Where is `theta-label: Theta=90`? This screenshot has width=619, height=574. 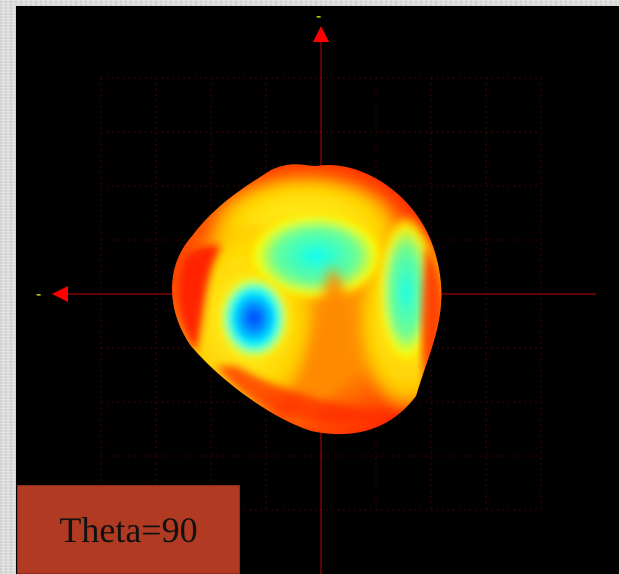
theta-label: Theta=90 is located at coordinates (128, 529).